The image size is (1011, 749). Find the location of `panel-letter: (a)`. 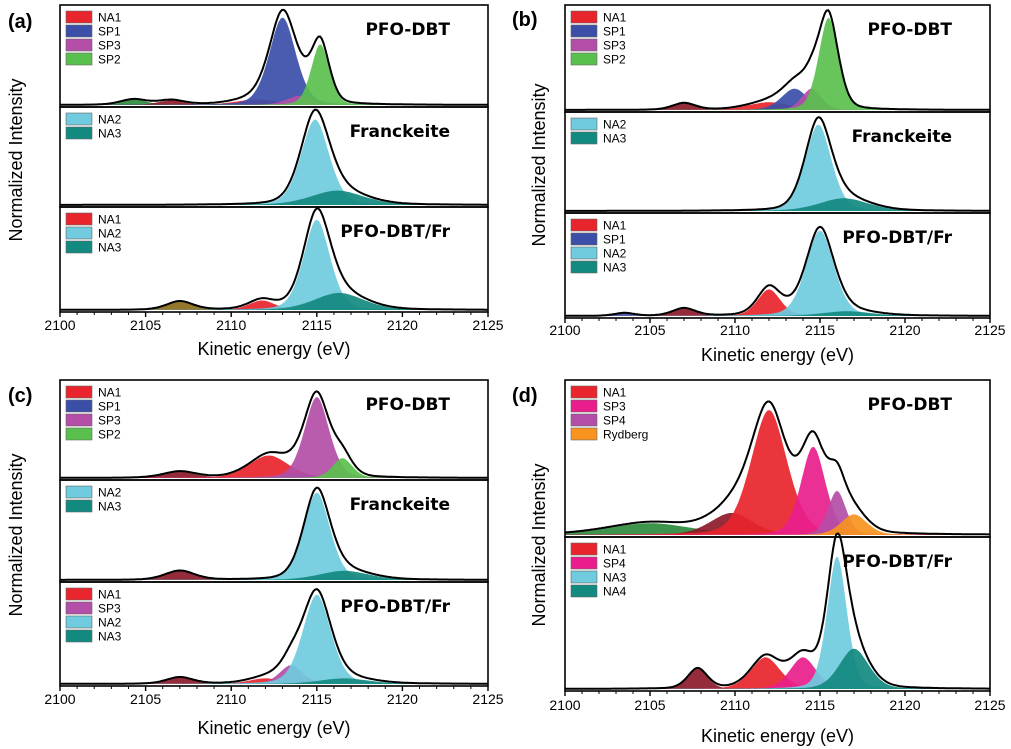

panel-letter: (a) is located at coordinates (20, 22).